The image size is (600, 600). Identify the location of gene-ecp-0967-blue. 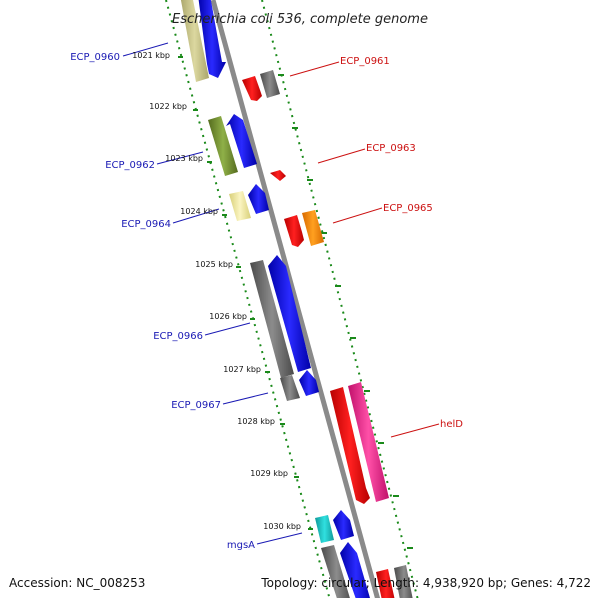
(309, 383).